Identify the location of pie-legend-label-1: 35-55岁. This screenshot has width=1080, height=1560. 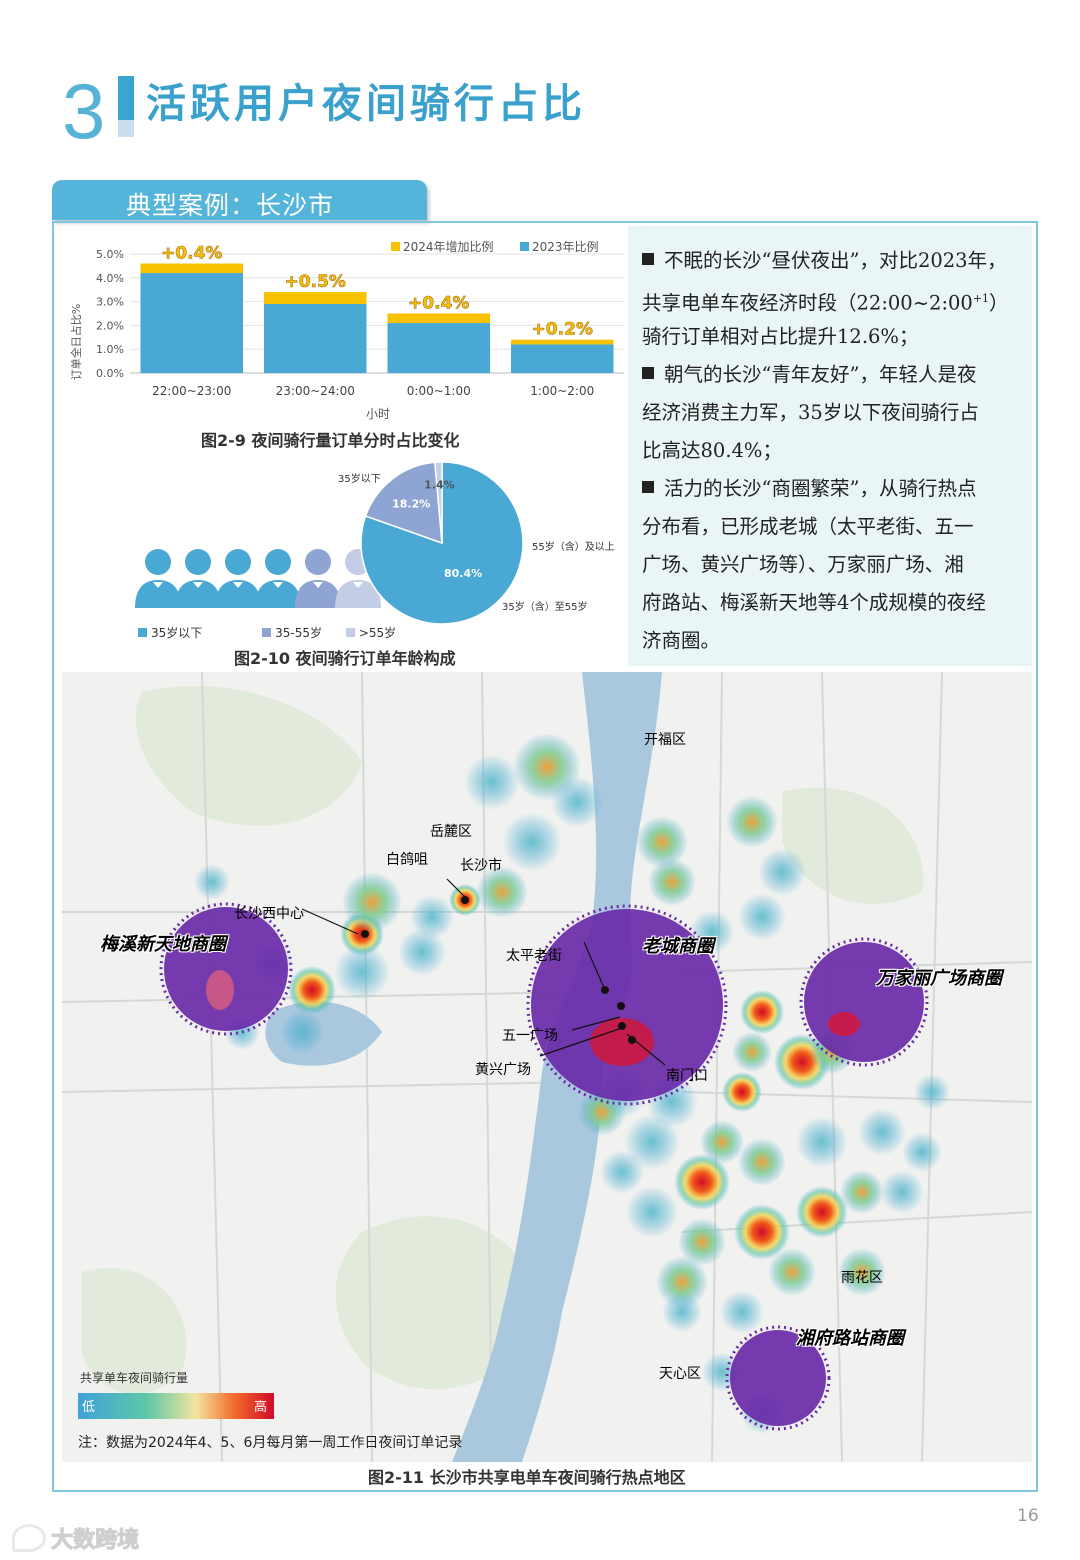
(298, 633).